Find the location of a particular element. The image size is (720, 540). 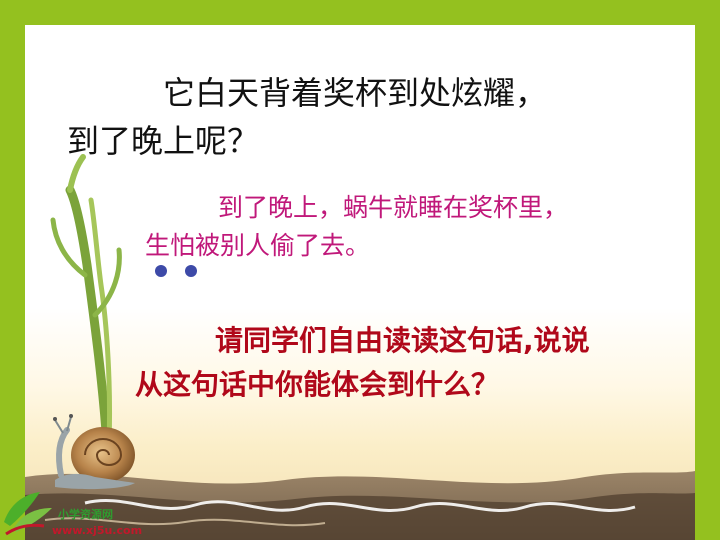

leaf-logo-icon is located at coordinates (28, 514).